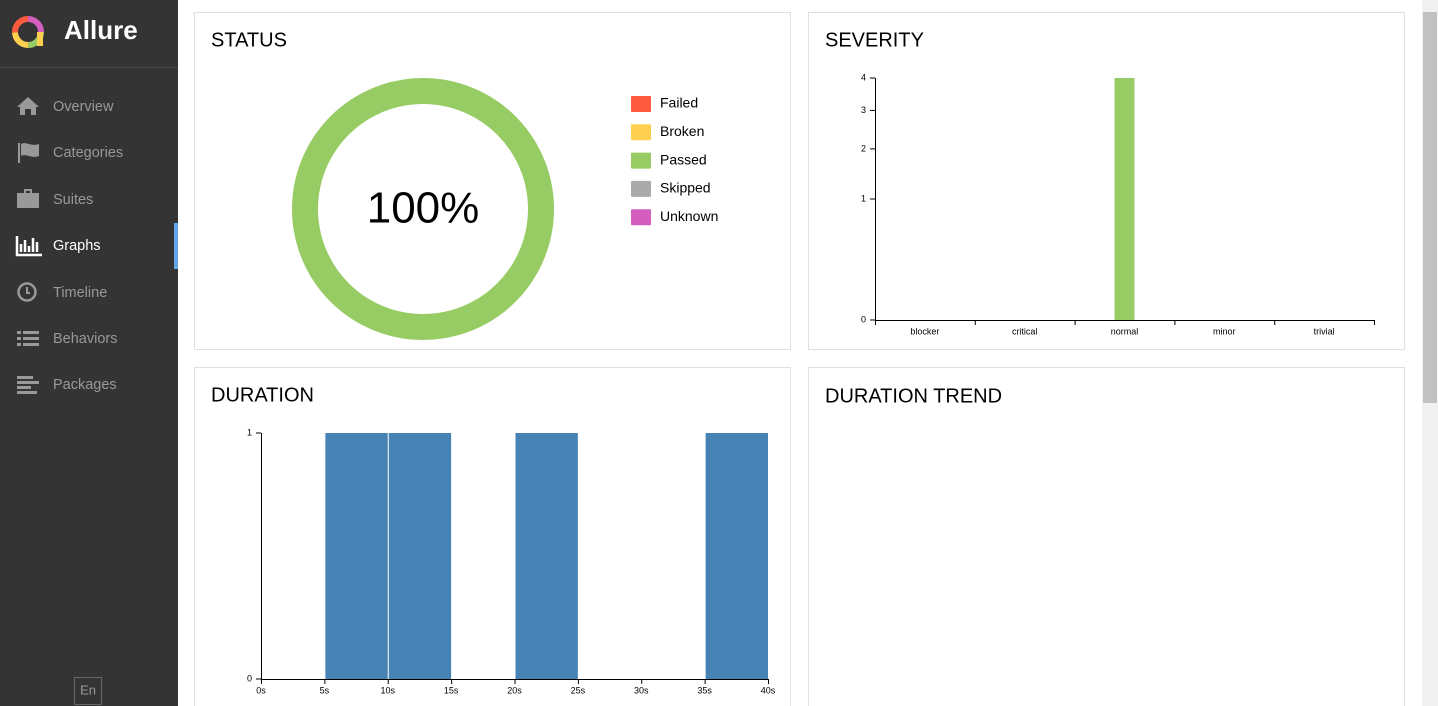 This screenshot has width=1438, height=706. What do you see at coordinates (863, 148) in the screenshot?
I see `y-tick-label: 2` at bounding box center [863, 148].